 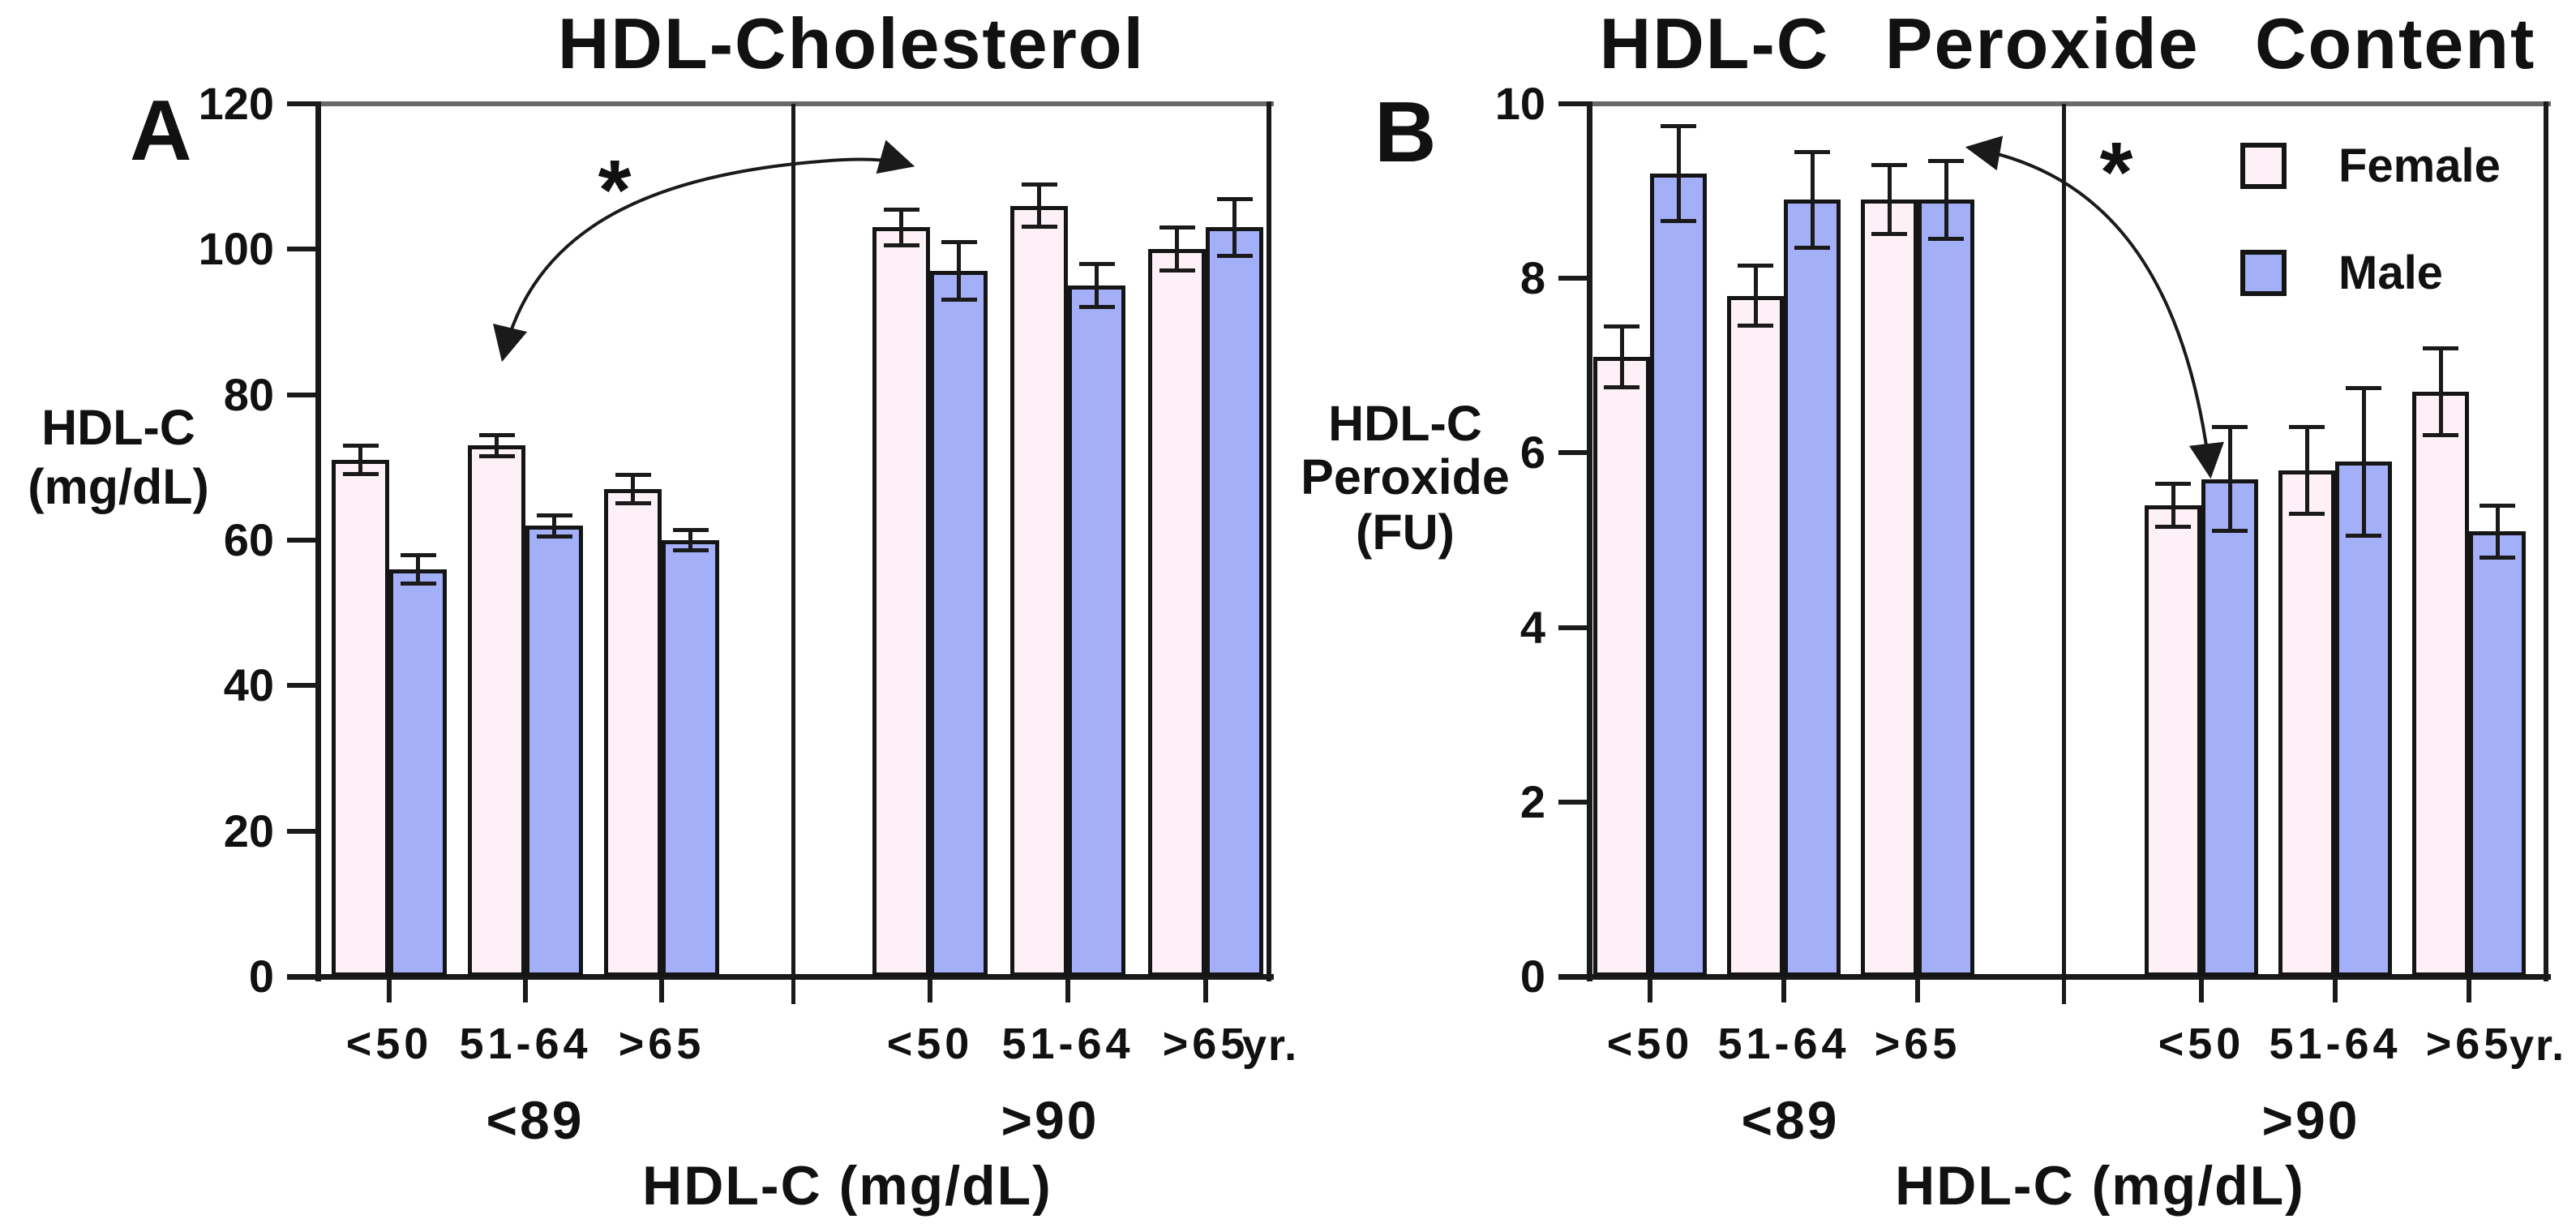 What do you see at coordinates (2067, 43) in the screenshot?
I see `panel-b-title: HDL-C Peroxide Content` at bounding box center [2067, 43].